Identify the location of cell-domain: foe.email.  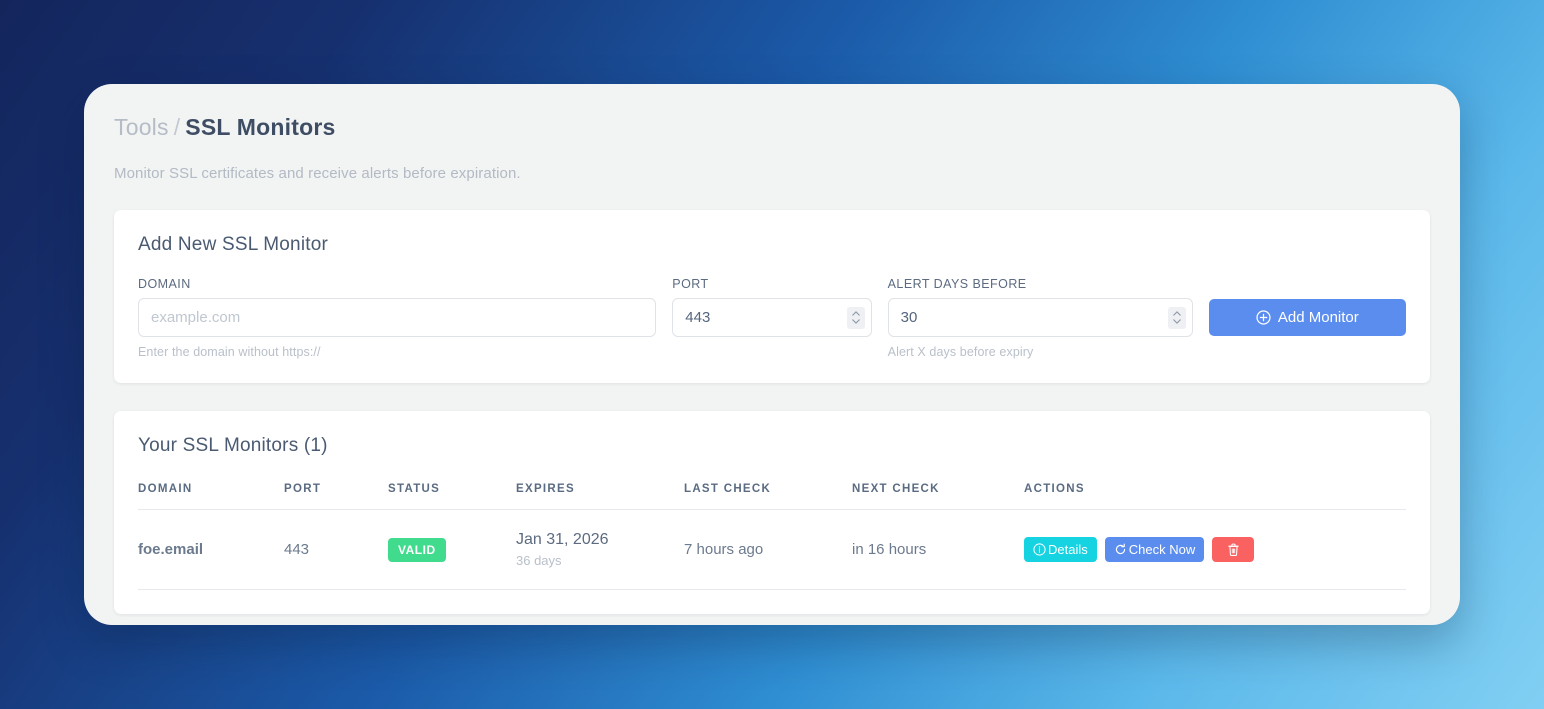
(211, 549).